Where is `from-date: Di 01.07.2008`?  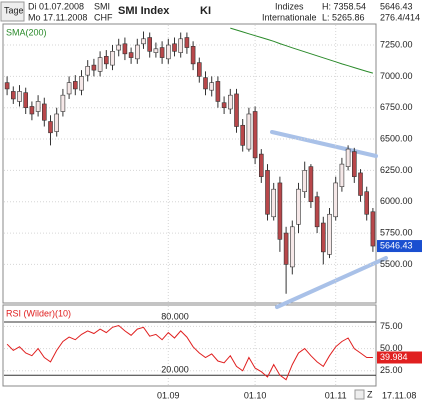 from-date: Di 01.07.2008 is located at coordinates (56, 6).